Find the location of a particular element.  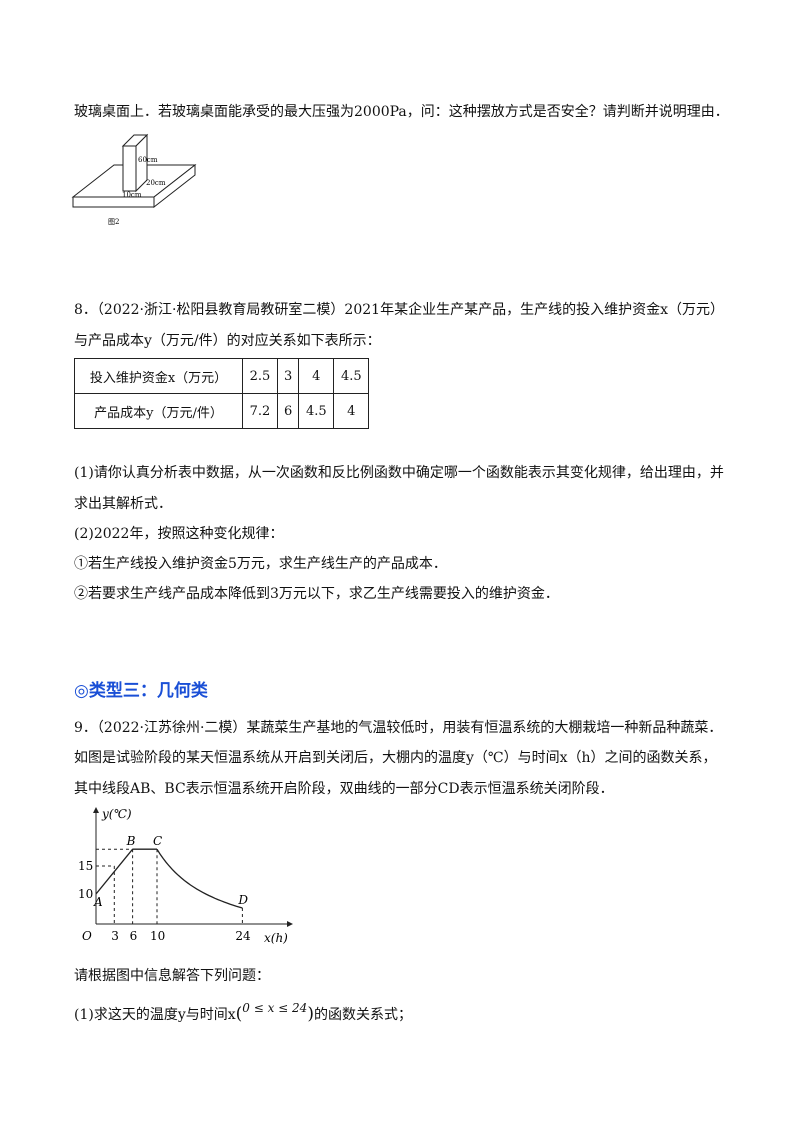

q9-sub1: (1)求这天的温度y与时间x(0 ≤ x ≤ 24)的函数关系式； is located at coordinates (243, 1012).